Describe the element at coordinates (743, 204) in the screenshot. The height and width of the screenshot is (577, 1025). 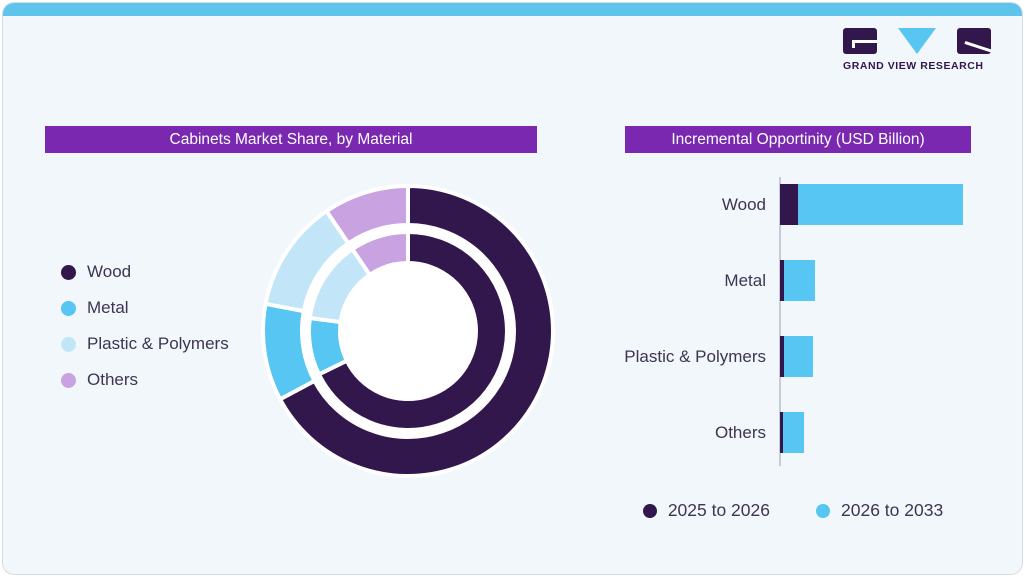
I see `bar-category-label: Wood` at that location.